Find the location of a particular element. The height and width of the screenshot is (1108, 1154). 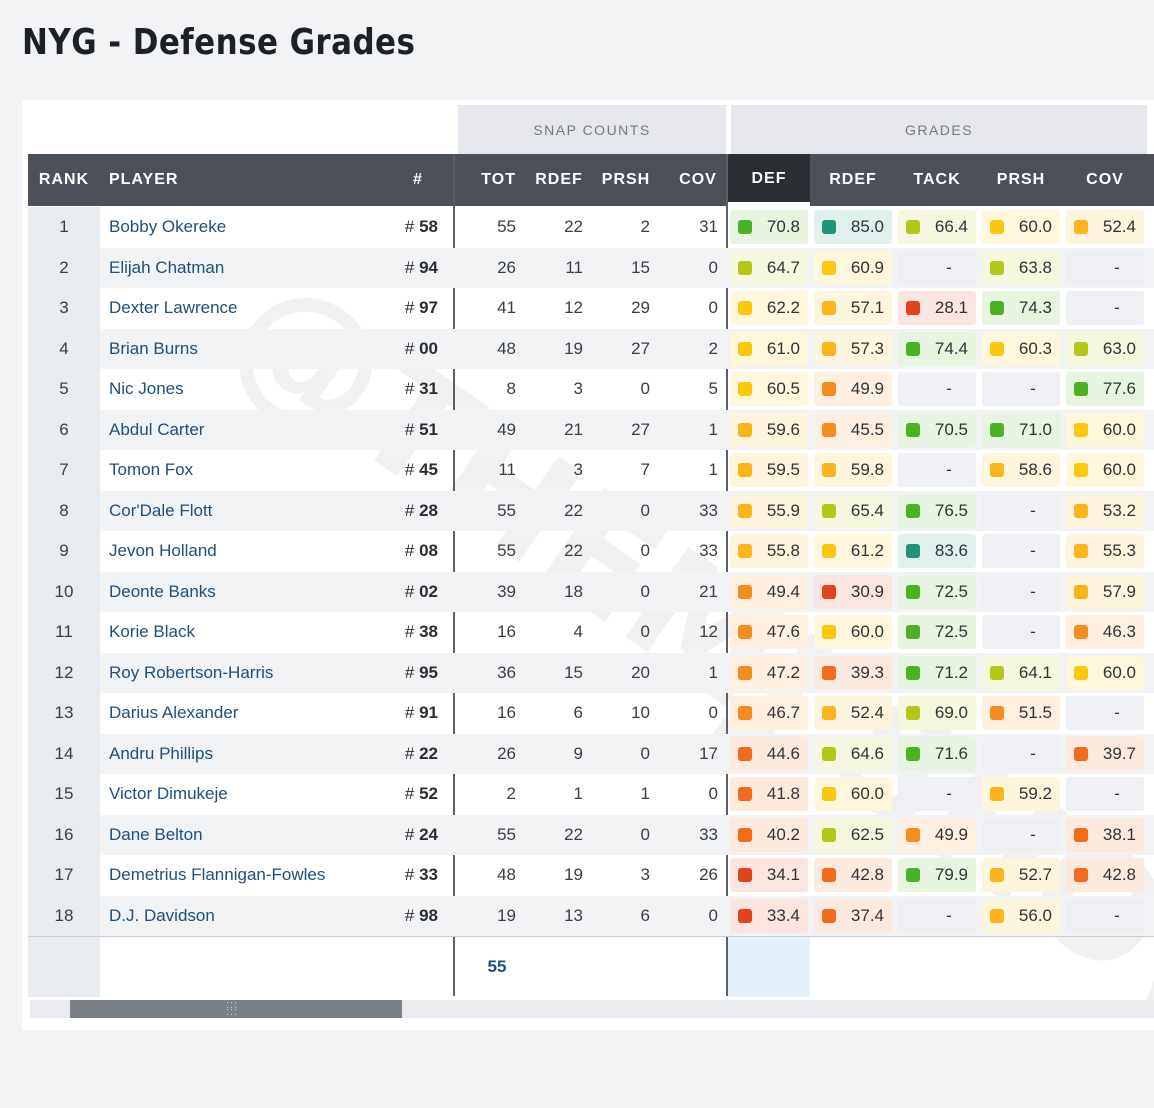

grade-value: 52.7 is located at coordinates (1035, 874).